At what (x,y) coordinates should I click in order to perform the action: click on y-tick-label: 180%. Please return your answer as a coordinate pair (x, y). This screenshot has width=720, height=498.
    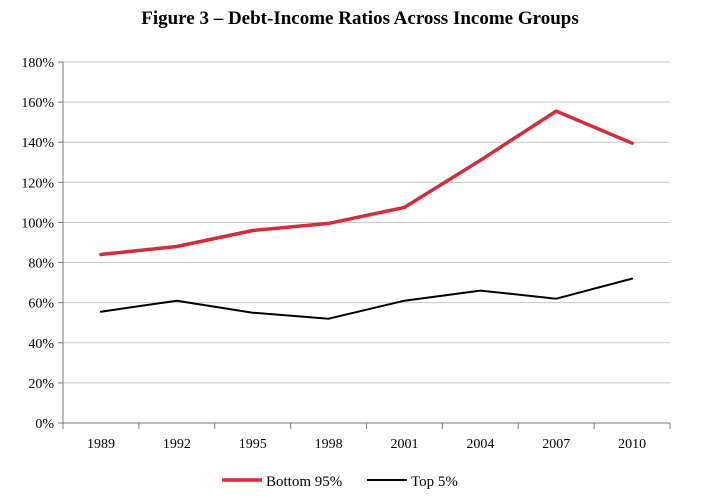
    Looking at the image, I should click on (37, 63).